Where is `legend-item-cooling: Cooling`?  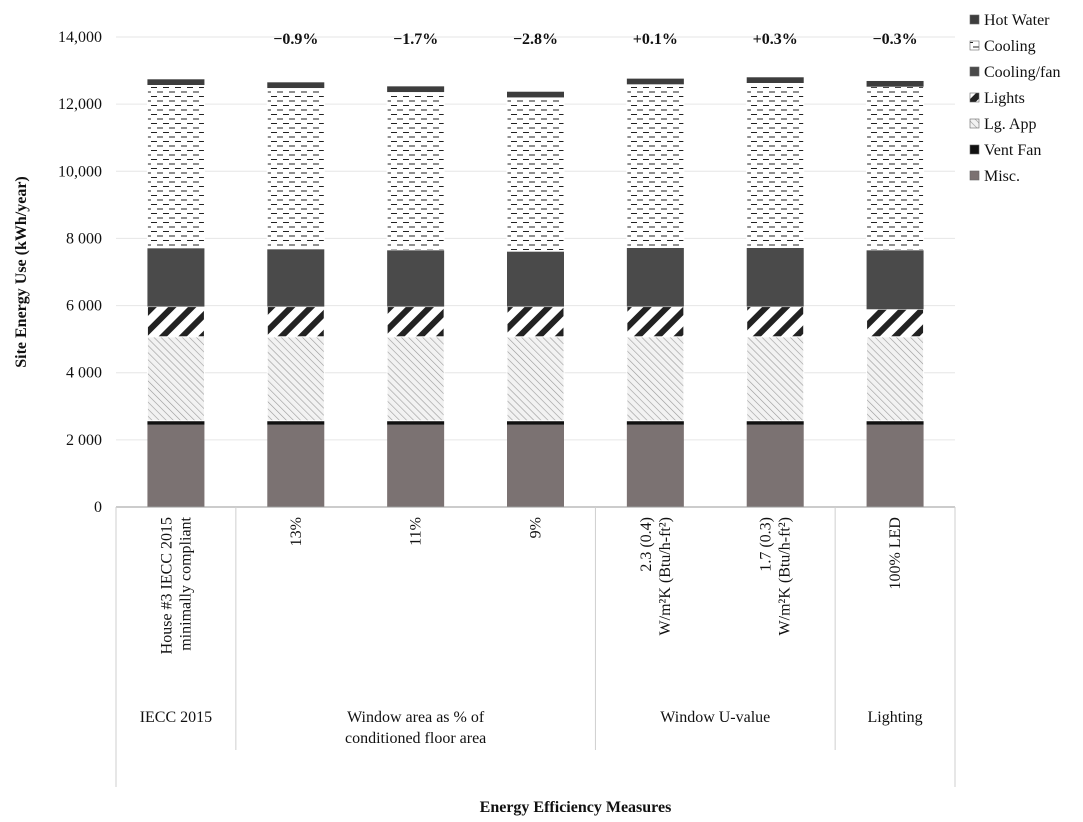 legend-item-cooling: Cooling is located at coordinates (1002, 46).